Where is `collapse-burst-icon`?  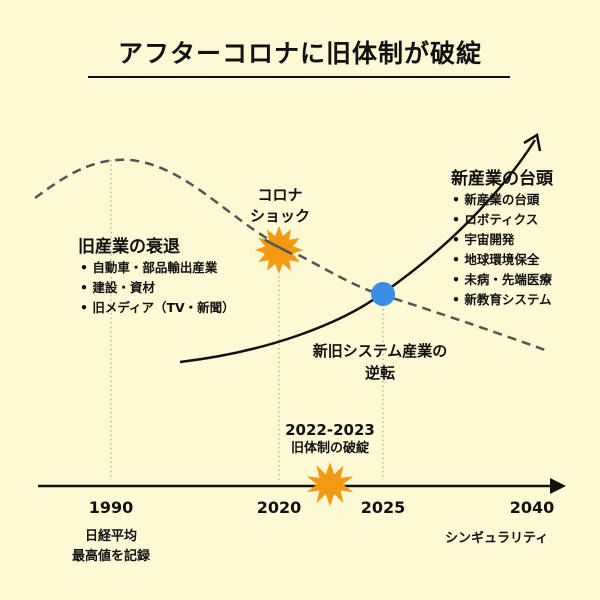 collapse-burst-icon is located at coordinates (330, 484).